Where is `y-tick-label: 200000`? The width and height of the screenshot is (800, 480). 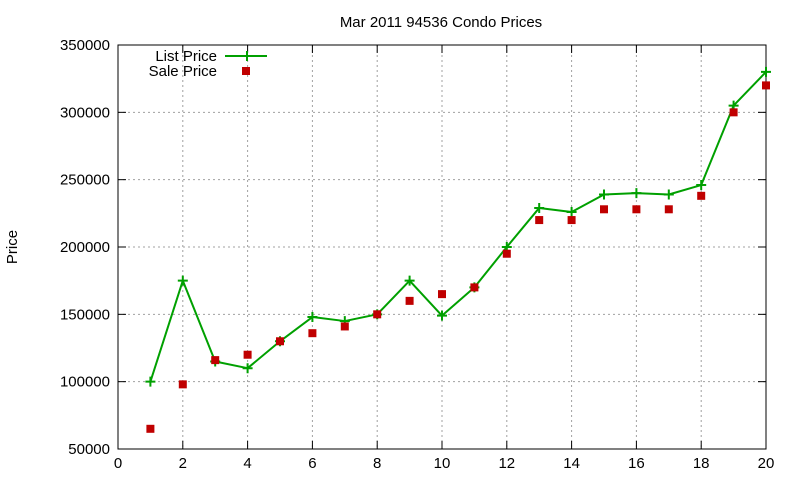
y-tick-label: 200000 is located at coordinates (85, 247).